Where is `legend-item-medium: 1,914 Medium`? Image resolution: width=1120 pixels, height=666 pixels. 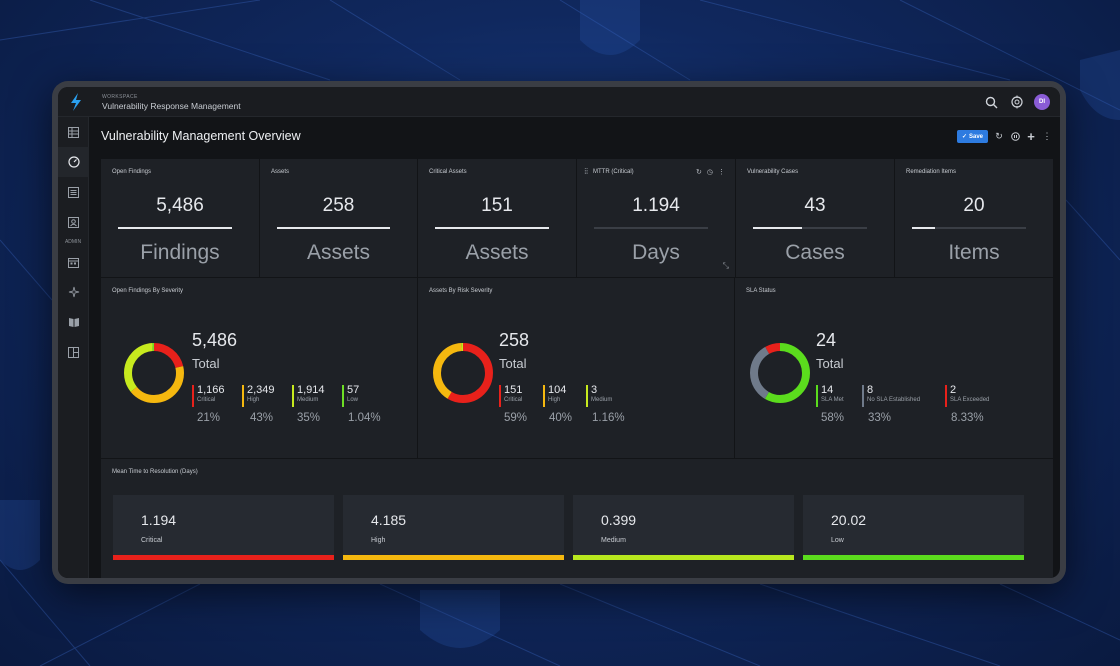 legend-item-medium: 1,914 Medium is located at coordinates (308, 395).